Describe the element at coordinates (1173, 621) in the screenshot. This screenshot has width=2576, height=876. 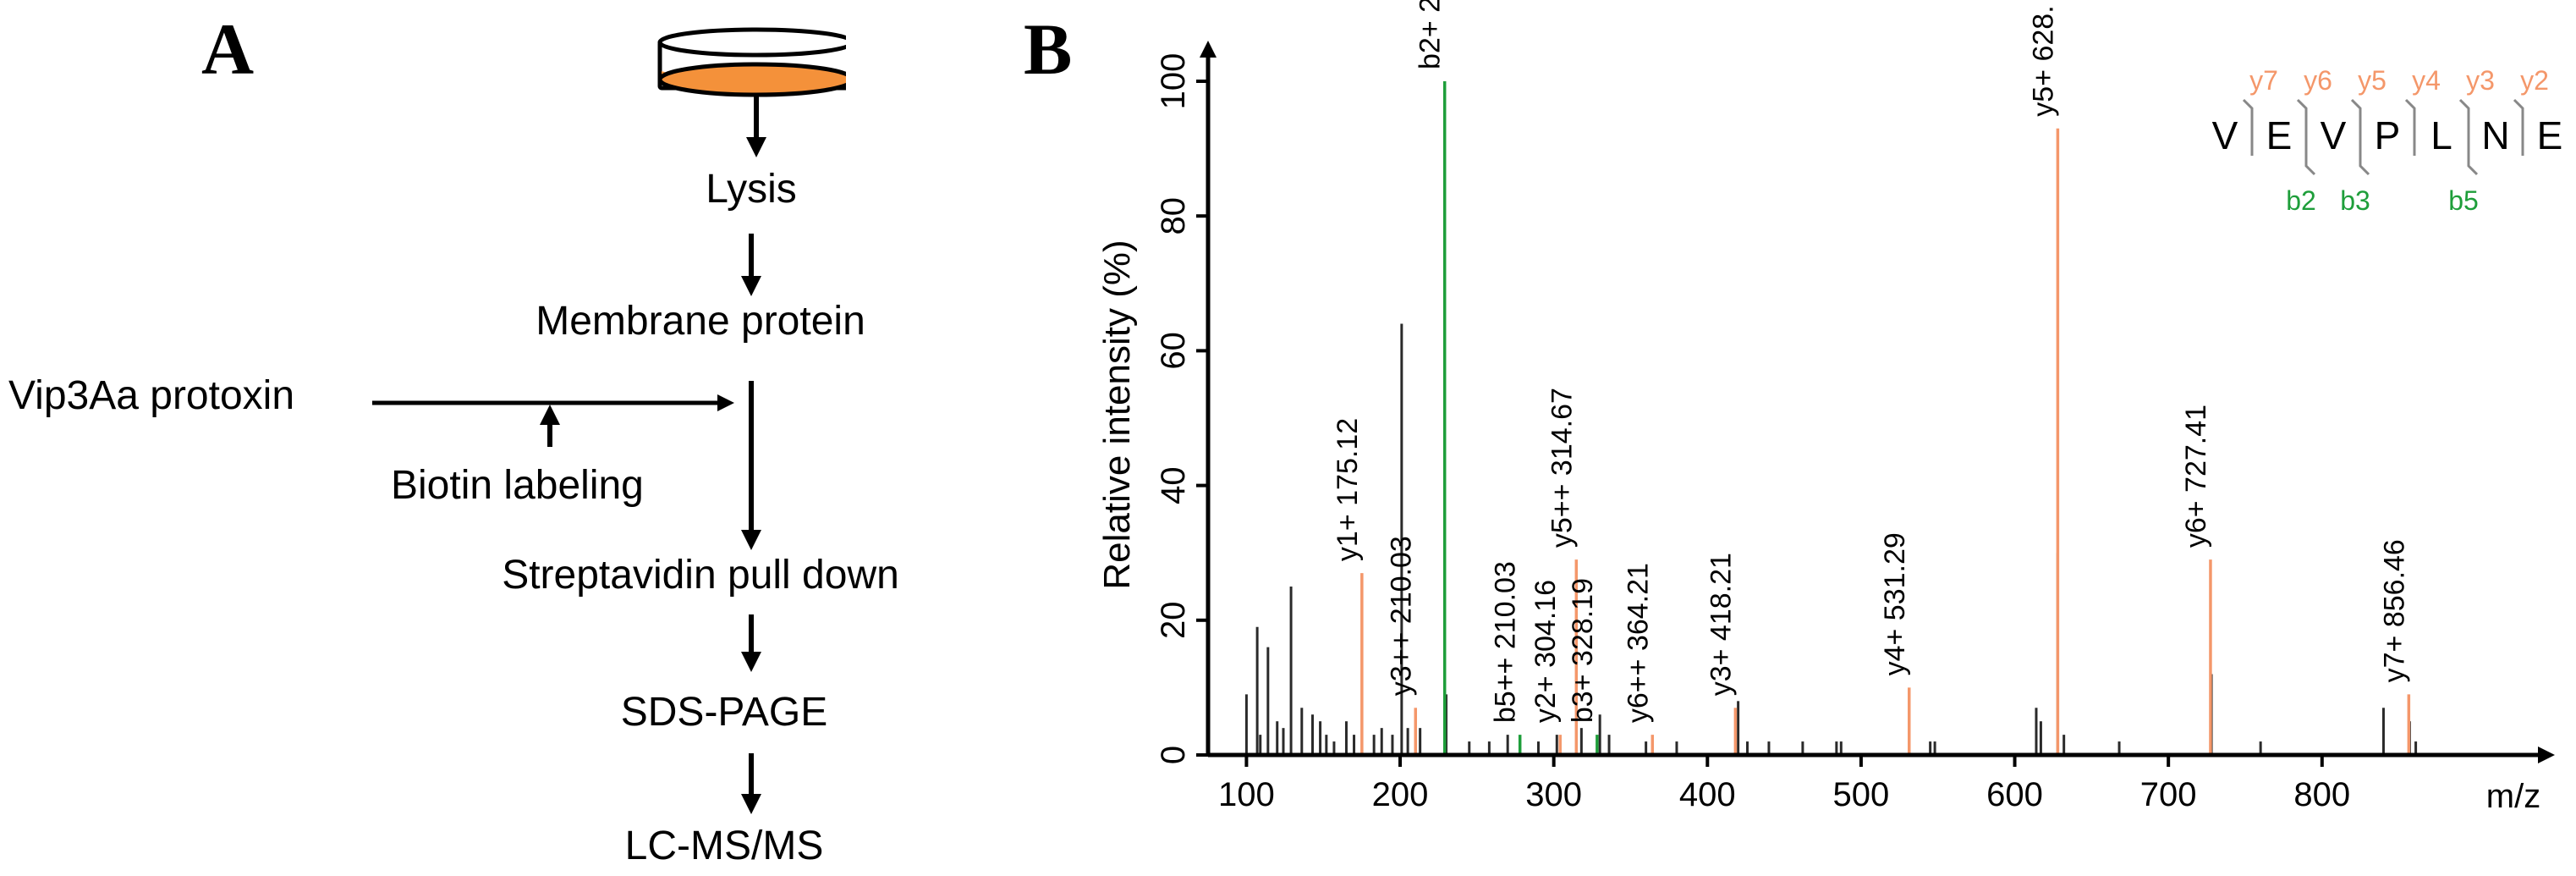
I see `y-tick-label: 20` at that location.